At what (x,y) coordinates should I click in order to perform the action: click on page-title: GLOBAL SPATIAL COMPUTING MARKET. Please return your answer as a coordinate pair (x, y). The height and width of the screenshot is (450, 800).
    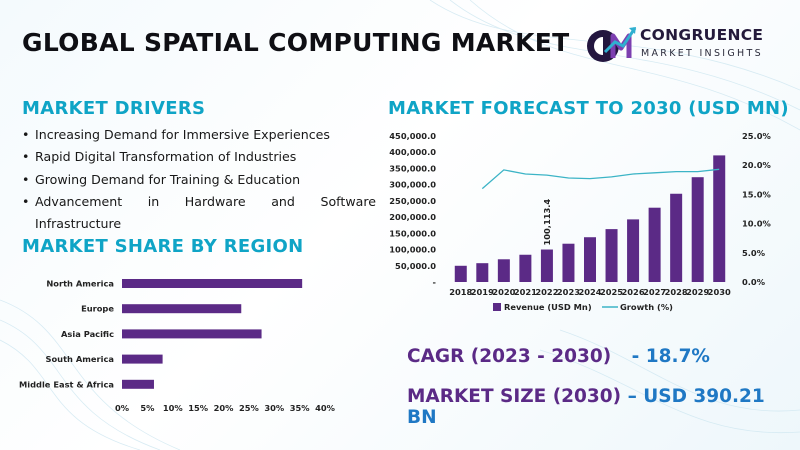
    Looking at the image, I should click on (296, 42).